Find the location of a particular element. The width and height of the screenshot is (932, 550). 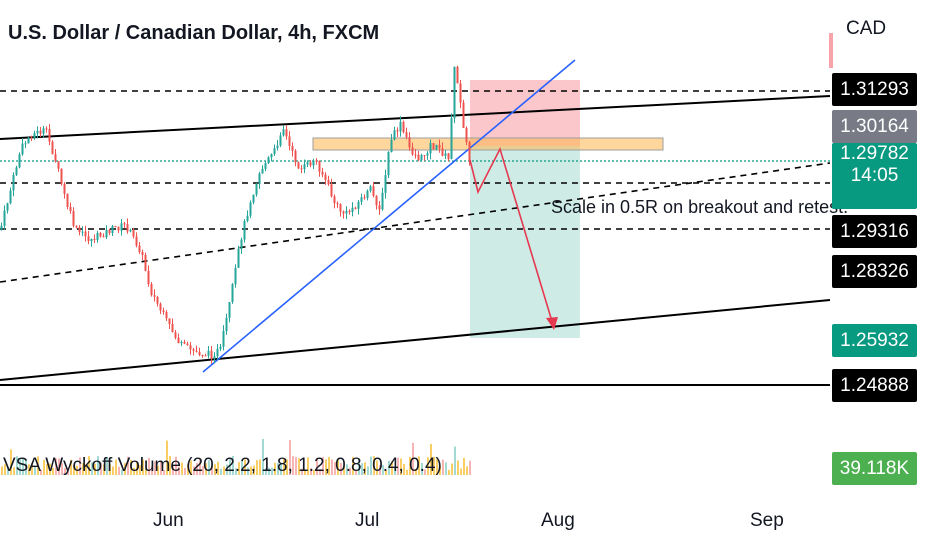

take-profit-zone is located at coordinates (525, 242).